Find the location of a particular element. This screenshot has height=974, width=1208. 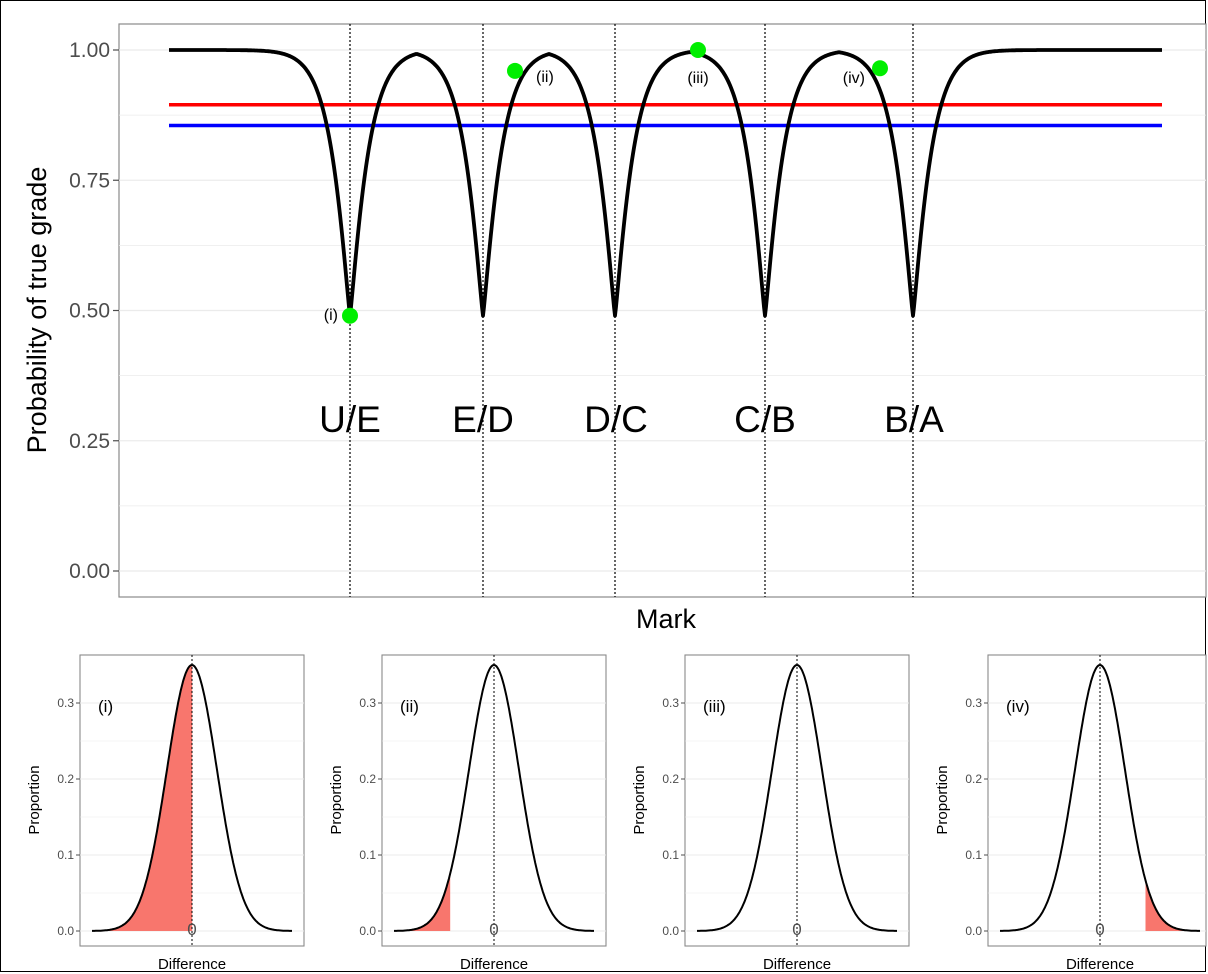

main-ytick-label: 0.50 is located at coordinates (89, 311).